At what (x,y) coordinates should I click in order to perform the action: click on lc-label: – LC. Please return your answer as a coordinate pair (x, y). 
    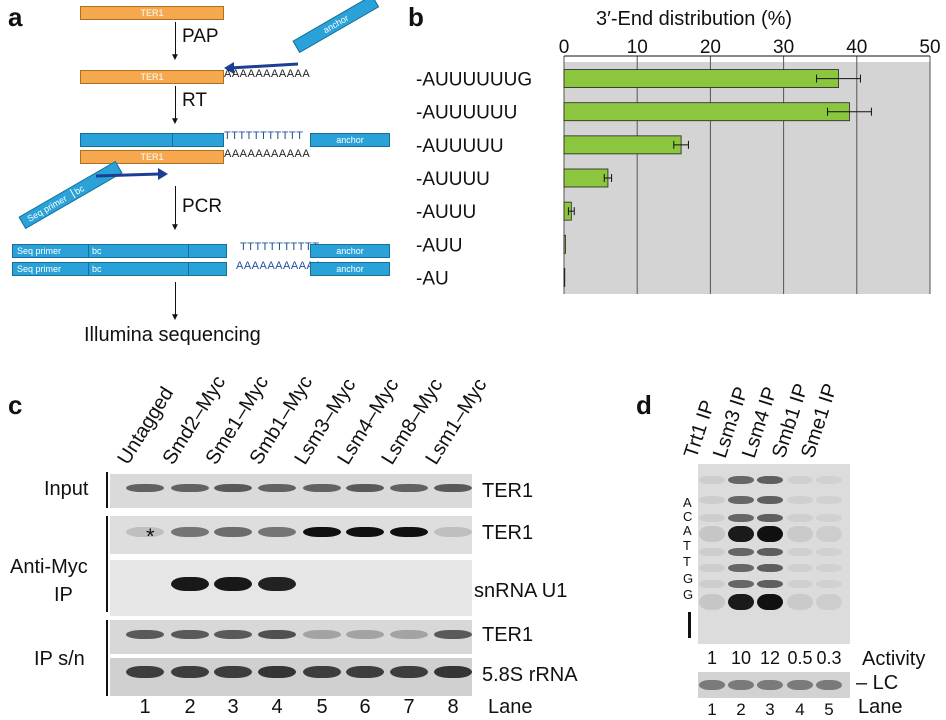
    Looking at the image, I should click on (877, 683).